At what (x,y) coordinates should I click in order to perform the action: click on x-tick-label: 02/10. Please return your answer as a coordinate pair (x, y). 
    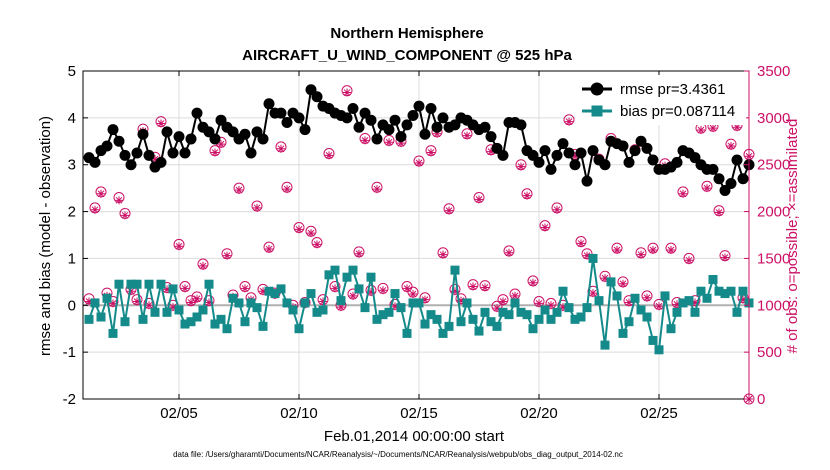
    Looking at the image, I should click on (299, 413).